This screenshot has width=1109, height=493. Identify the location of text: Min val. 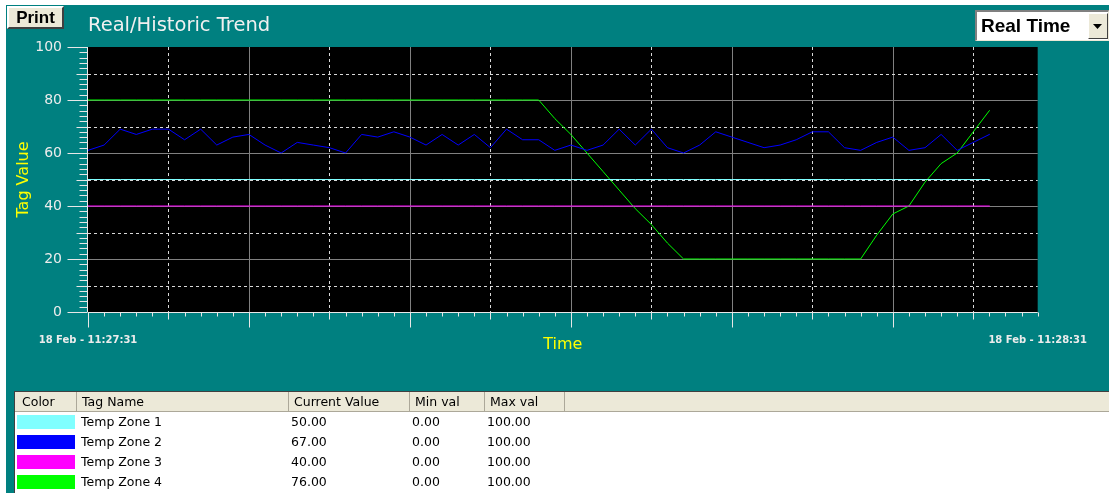
(447, 401).